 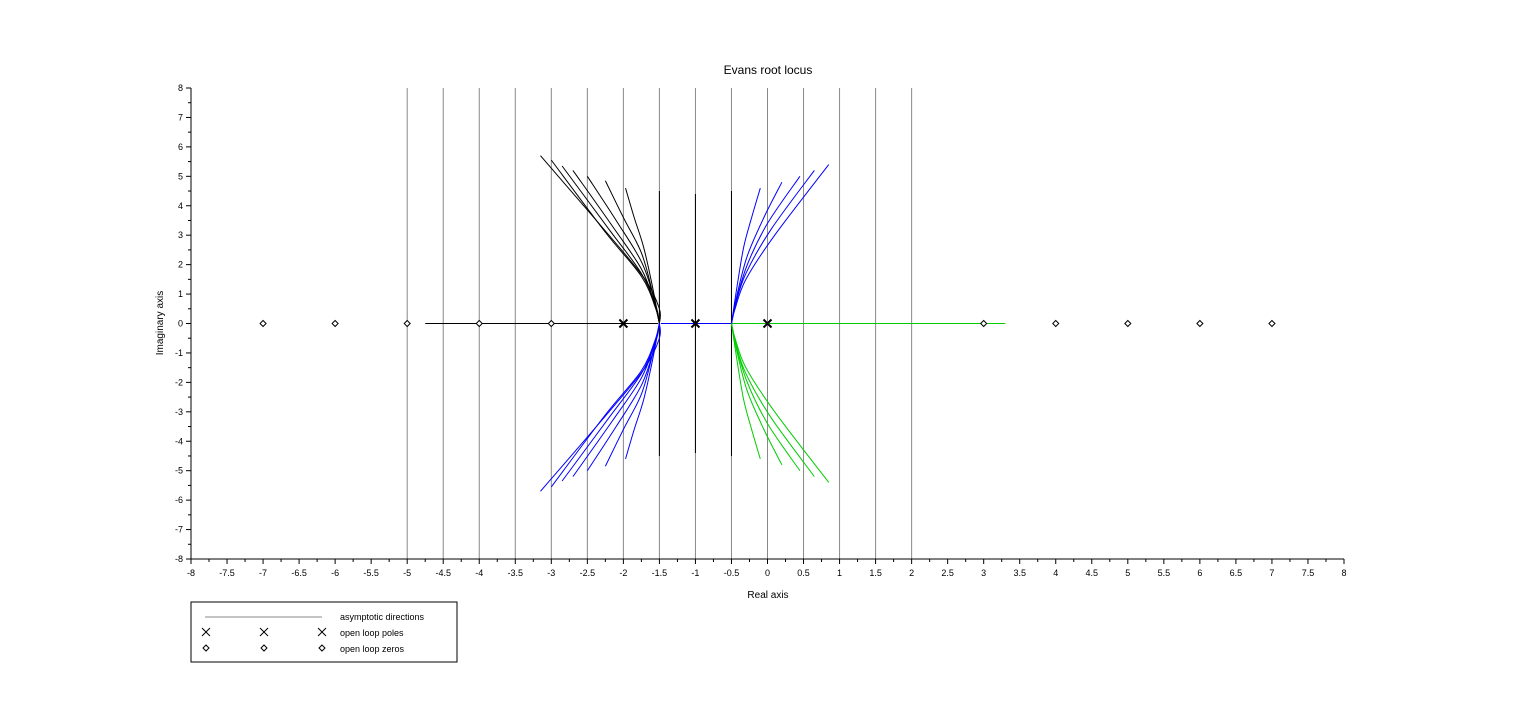 I want to click on y-tick-label: 8, so click(x=180, y=88).